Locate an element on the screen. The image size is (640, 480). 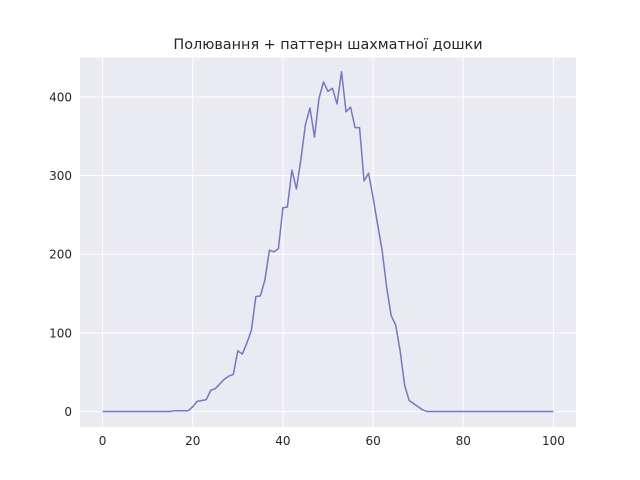
y-tick-label: 100 is located at coordinates (60, 333).